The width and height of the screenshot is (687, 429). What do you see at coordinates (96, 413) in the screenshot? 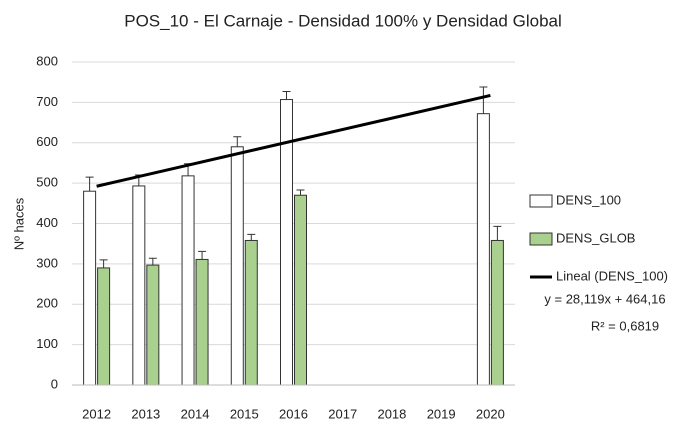
I see `x-tick-label: 2012` at bounding box center [96, 413].